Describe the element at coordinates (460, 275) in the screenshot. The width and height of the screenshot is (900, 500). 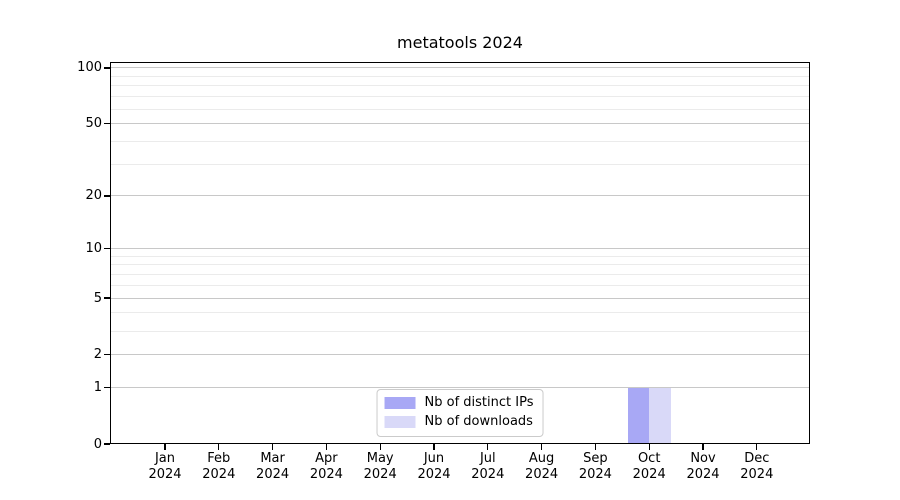
I see `gridline-minor-y7` at that location.